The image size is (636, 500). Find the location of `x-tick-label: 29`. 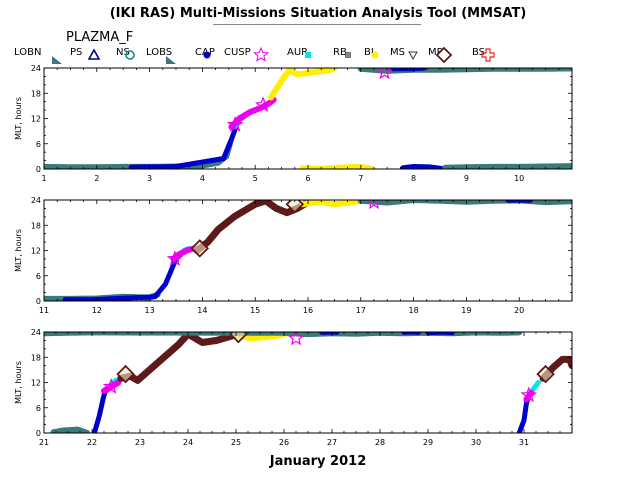

x-tick-label: 29 is located at coordinates (428, 442).